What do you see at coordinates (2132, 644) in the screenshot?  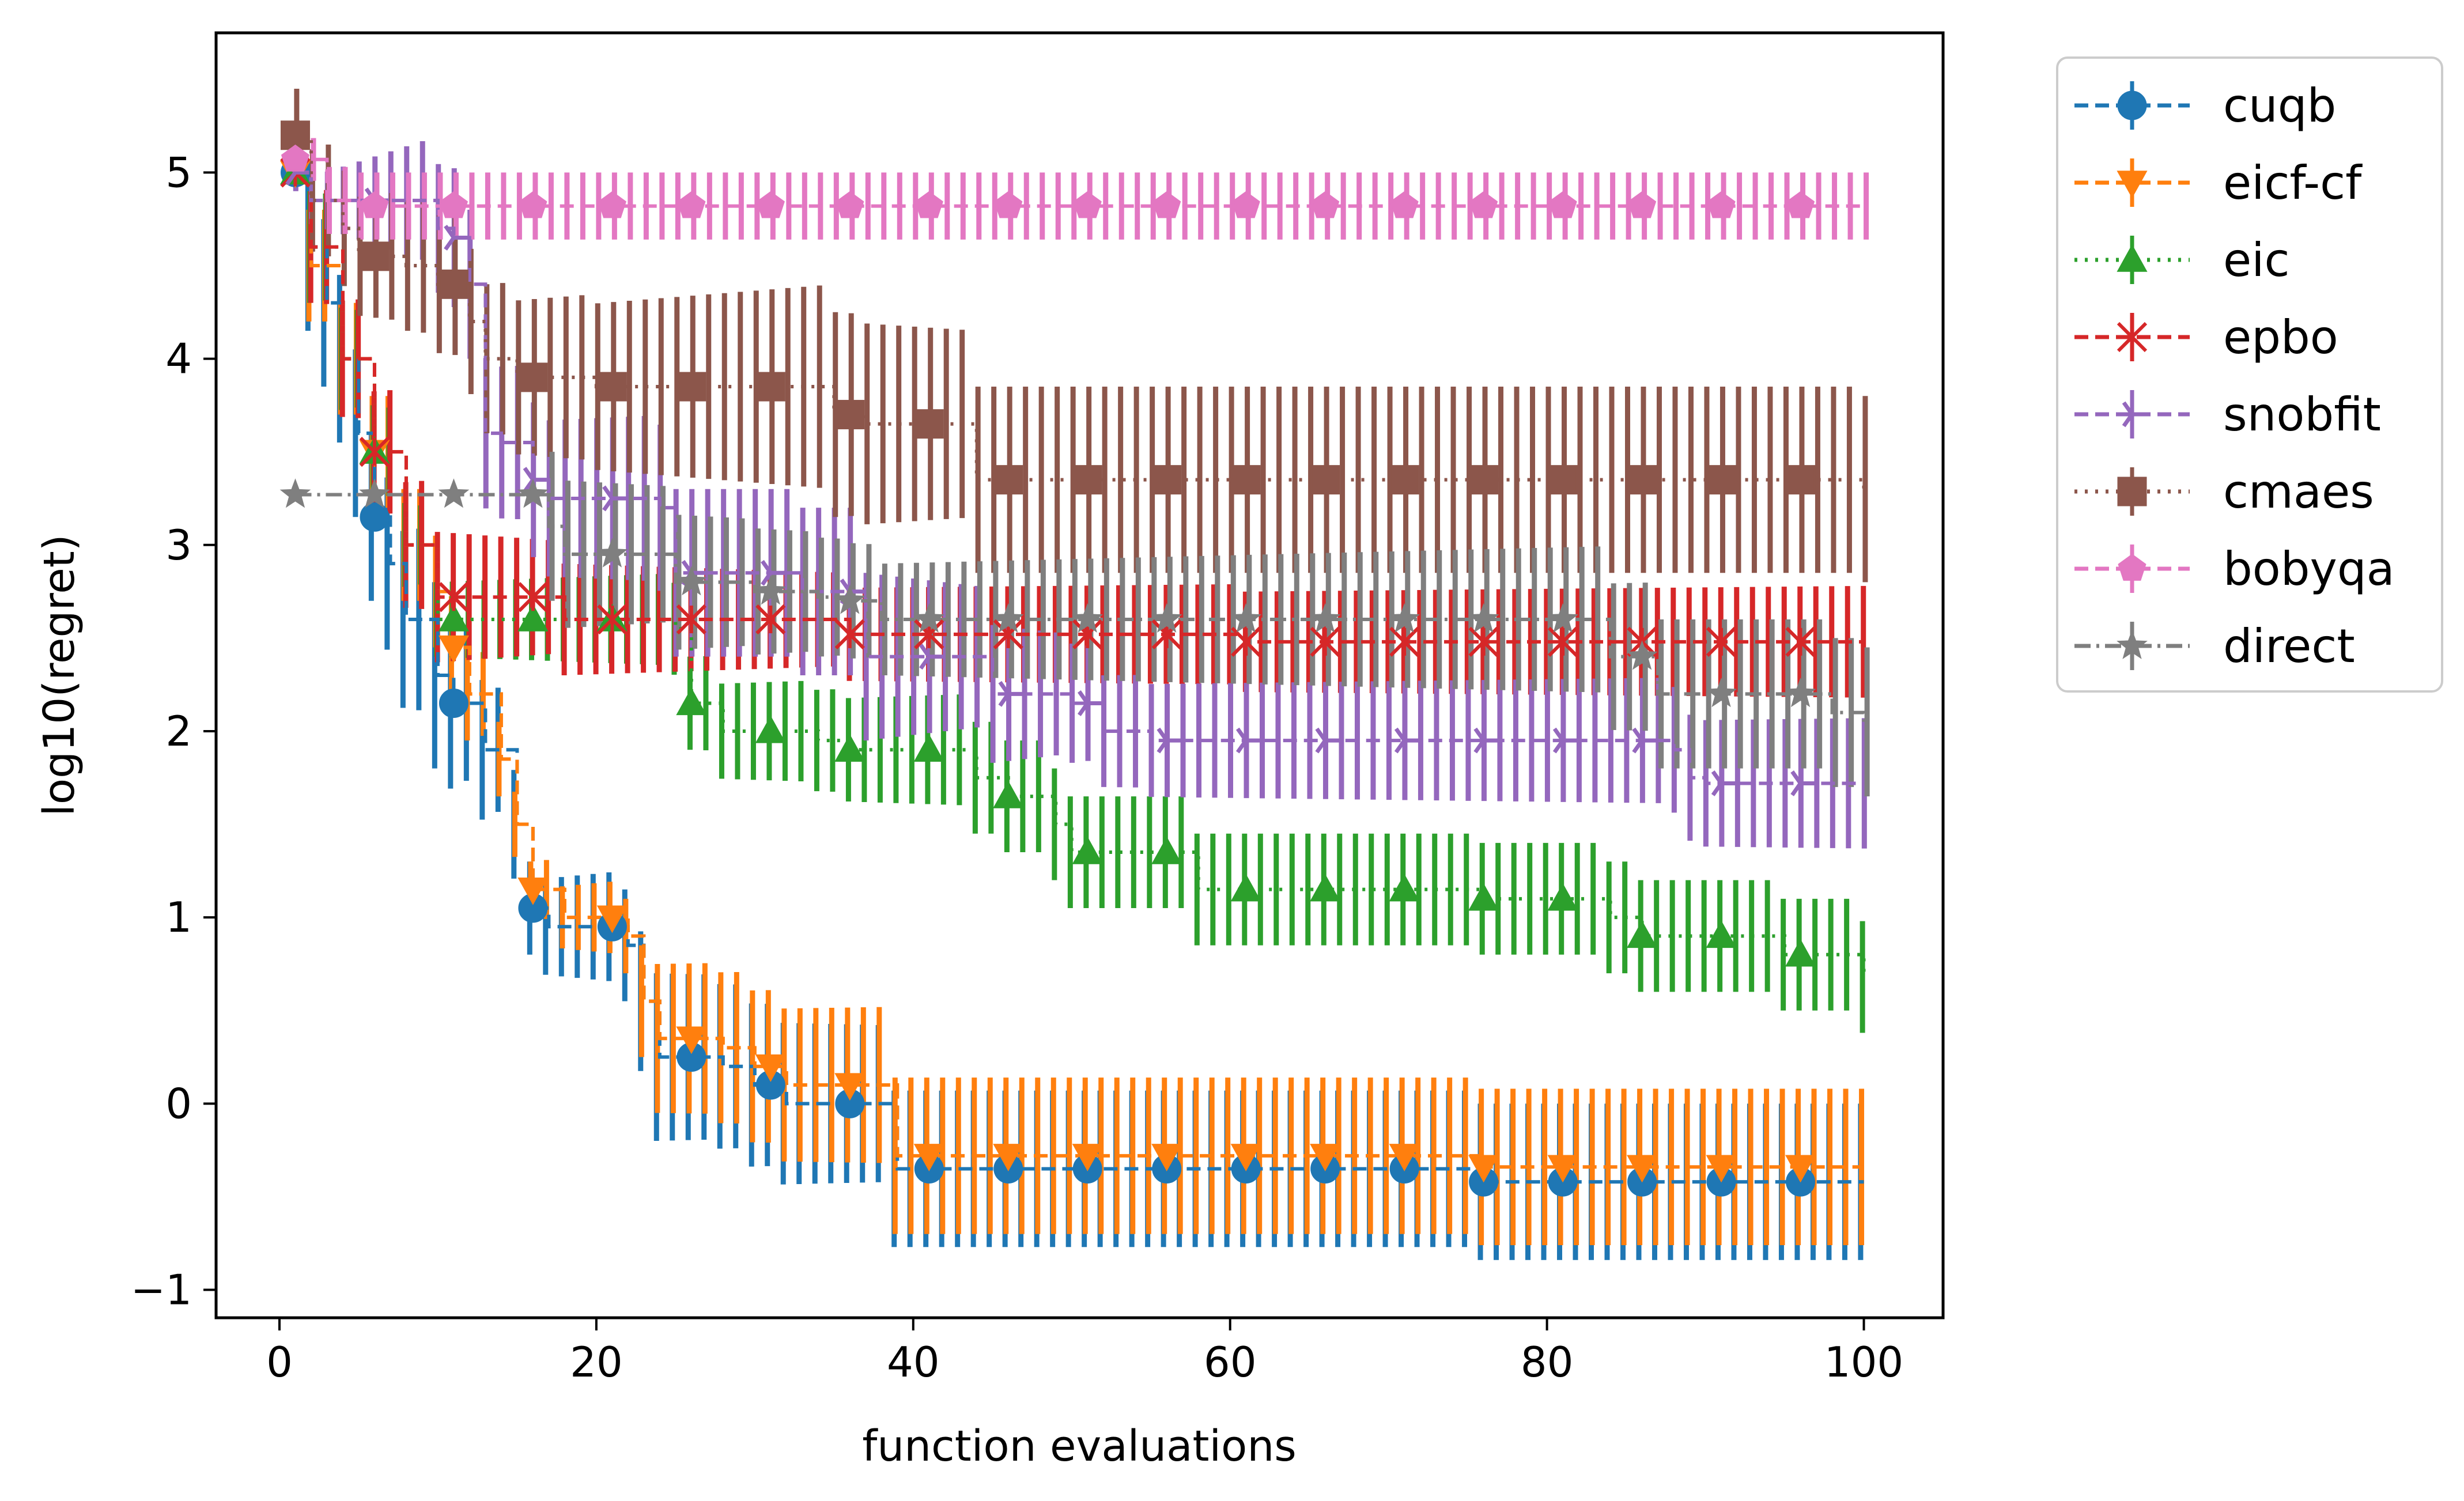 I see `legend-marker-direct` at bounding box center [2132, 644].